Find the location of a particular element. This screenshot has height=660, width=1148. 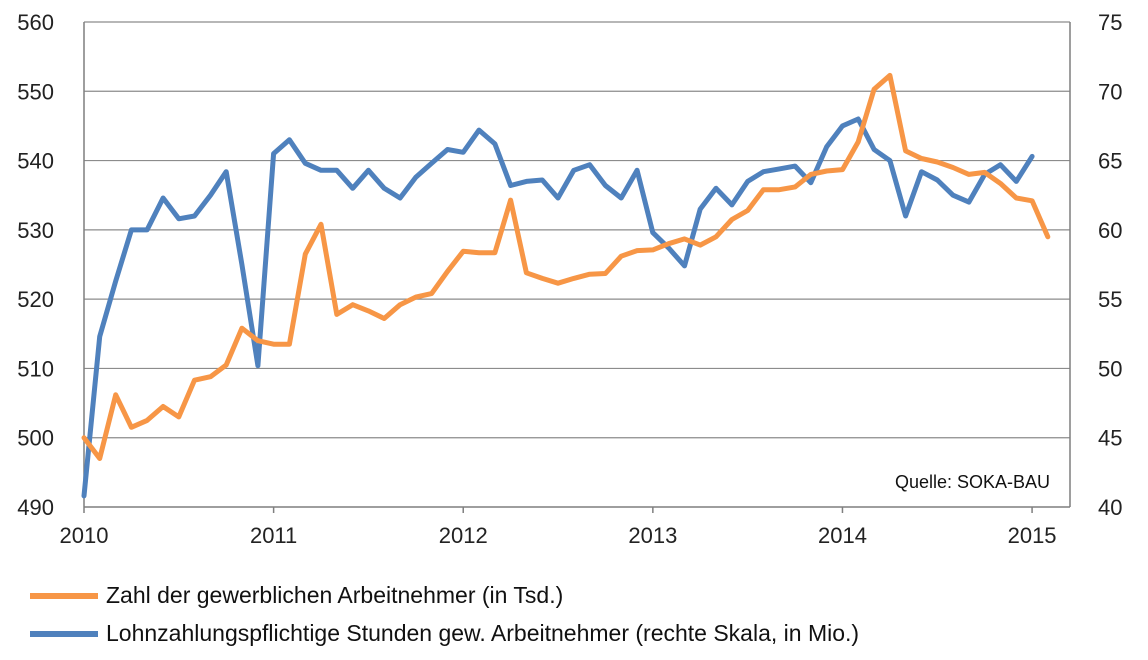

y-left-tick-label: 490 is located at coordinates (35, 507).